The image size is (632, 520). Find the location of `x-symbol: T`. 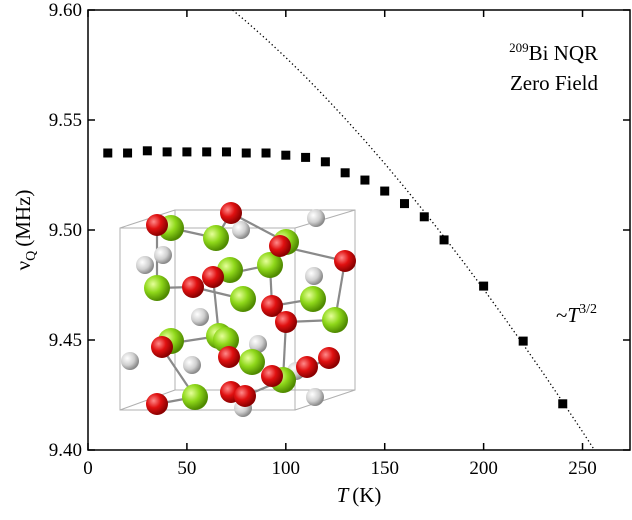

x-symbol: T is located at coordinates (343, 495).